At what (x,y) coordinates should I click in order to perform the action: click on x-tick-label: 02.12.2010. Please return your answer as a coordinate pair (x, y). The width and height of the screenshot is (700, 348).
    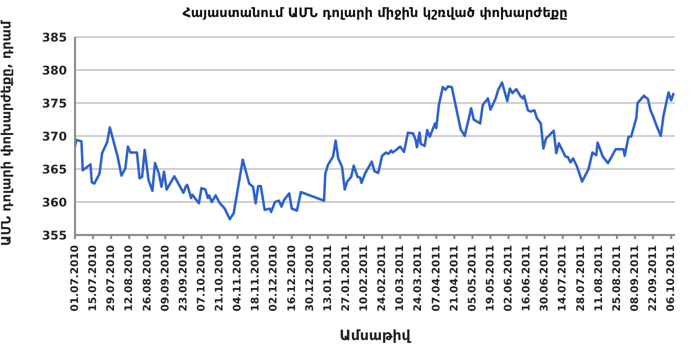
    Looking at the image, I should click on (274, 278).